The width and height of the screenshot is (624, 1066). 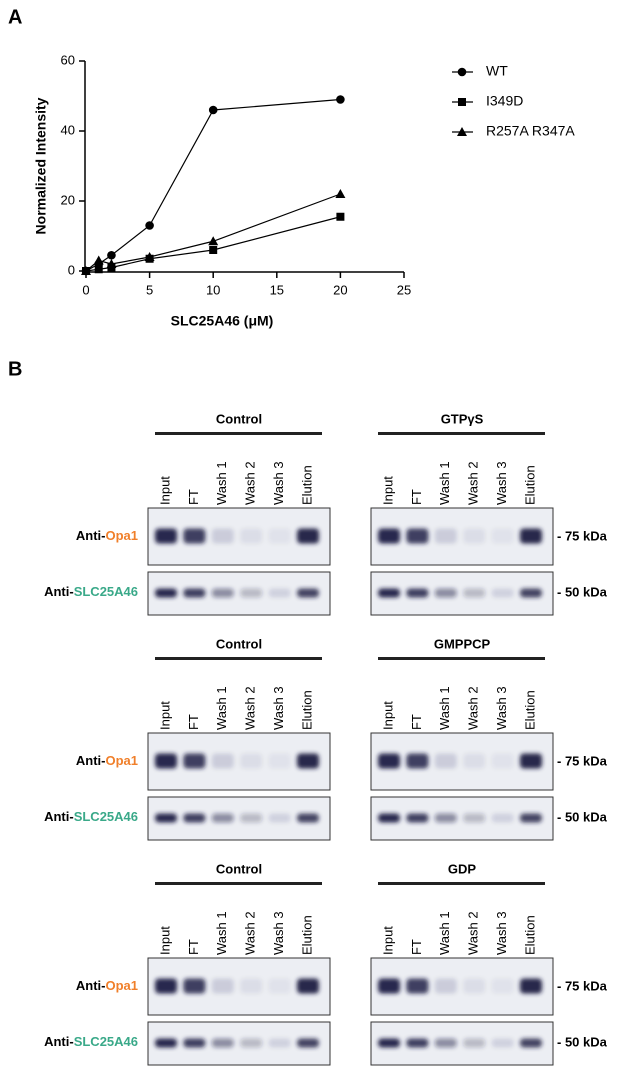 I want to click on group-title: GDP, so click(x=462, y=868).